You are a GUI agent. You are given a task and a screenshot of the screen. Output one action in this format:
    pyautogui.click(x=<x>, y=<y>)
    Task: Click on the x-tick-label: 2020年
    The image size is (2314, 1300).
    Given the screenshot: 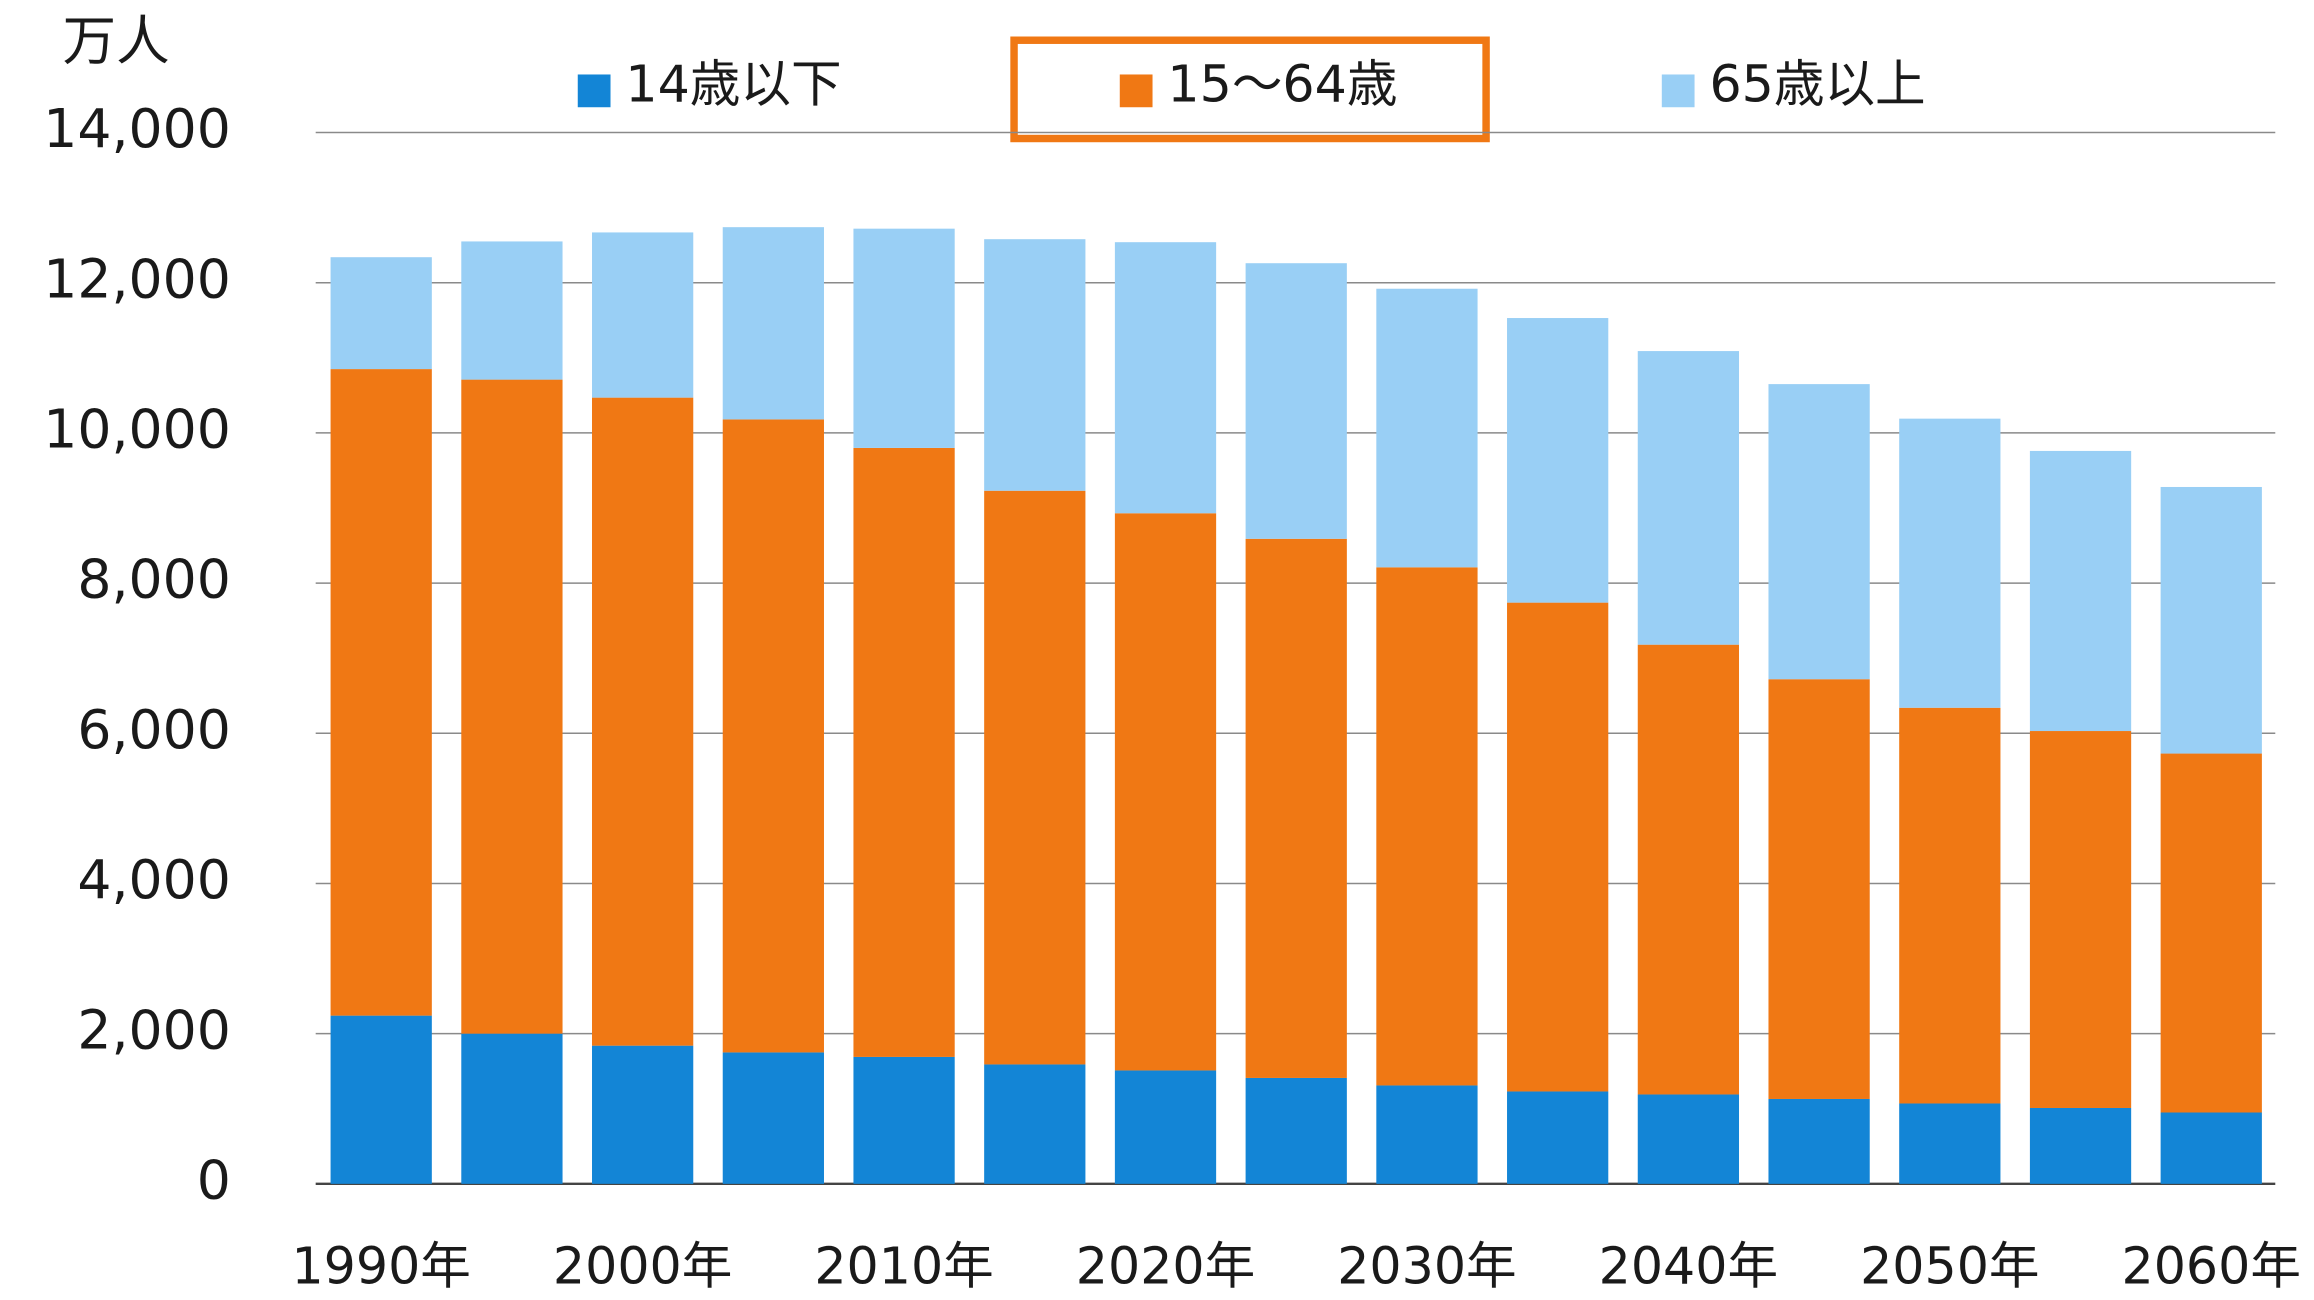 What is the action you would take?
    pyautogui.click(x=1165, y=1266)
    